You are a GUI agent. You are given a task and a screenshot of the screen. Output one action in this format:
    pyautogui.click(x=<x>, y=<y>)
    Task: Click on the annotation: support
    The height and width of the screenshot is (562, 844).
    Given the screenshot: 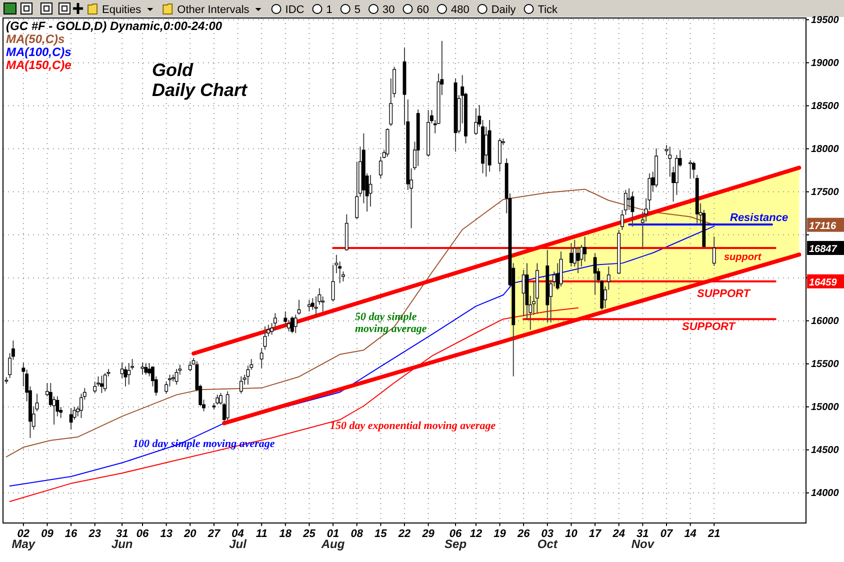 What is the action you would take?
    pyautogui.click(x=743, y=257)
    